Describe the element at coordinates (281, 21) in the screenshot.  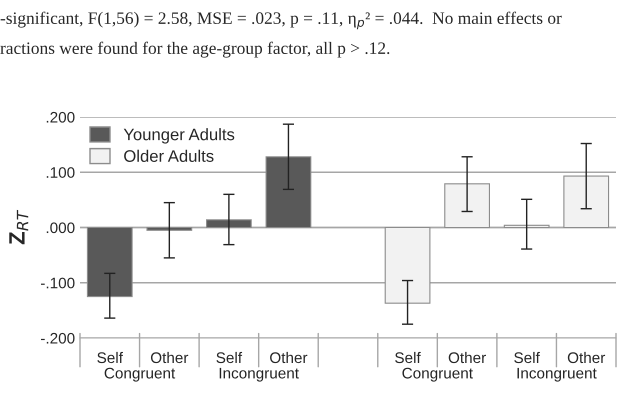
I see `chart-title: -significant, F(1,56) = 2.58, MSE = .023, p = .11, η$_{p}$² = .044. No main effects or` at that location.